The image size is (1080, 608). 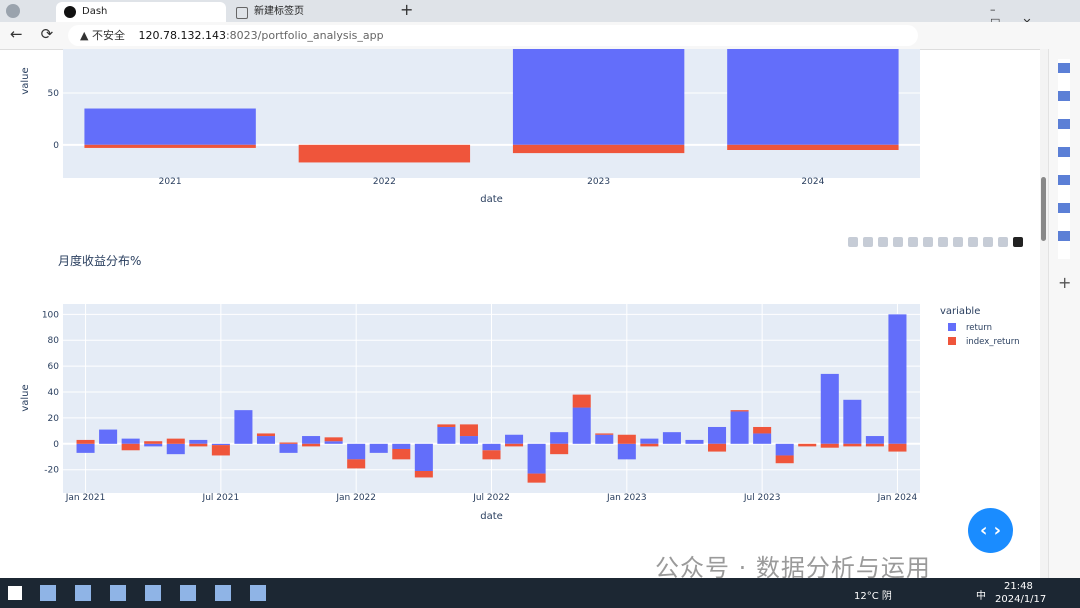 What do you see at coordinates (304, 35) in the screenshot?
I see `url-path: :8023/portfolio_analysis_app` at bounding box center [304, 35].